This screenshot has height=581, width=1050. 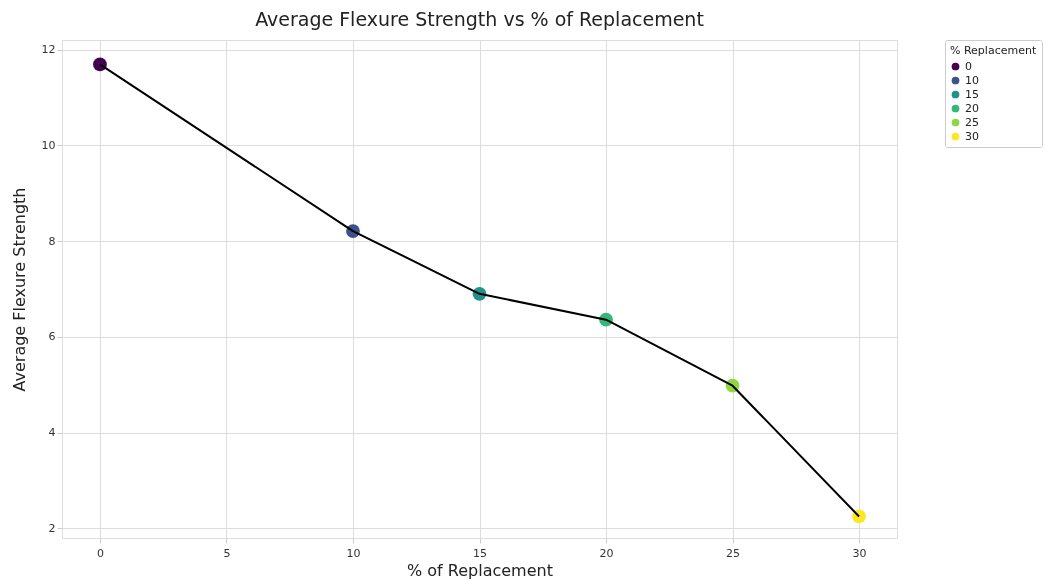 What do you see at coordinates (227, 553) in the screenshot?
I see `x-tick-label: 5` at bounding box center [227, 553].